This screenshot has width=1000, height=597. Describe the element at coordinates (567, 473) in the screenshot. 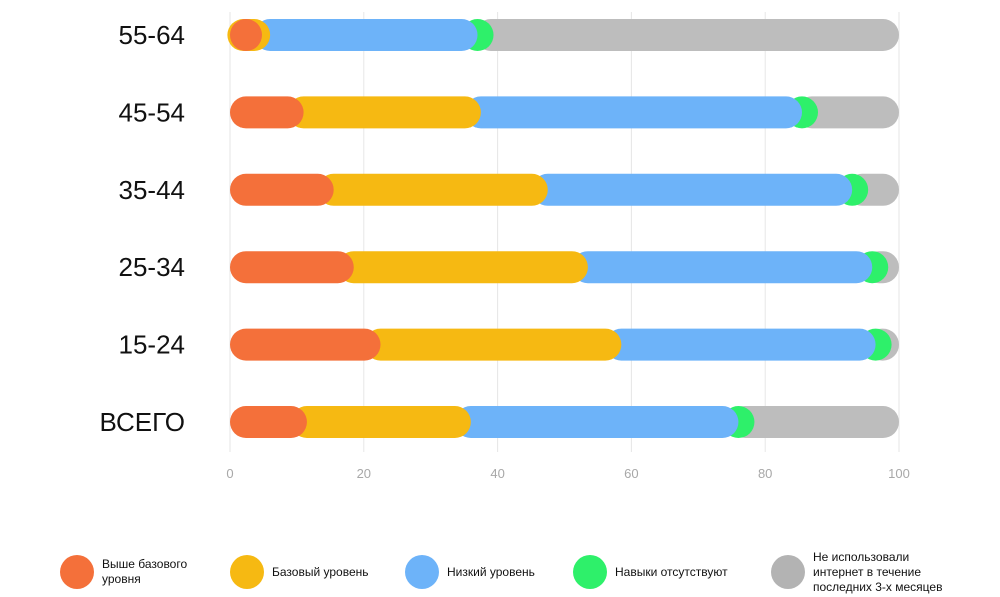

I see `x-axis-ticks: 0 20 40 60 80 100` at that location.